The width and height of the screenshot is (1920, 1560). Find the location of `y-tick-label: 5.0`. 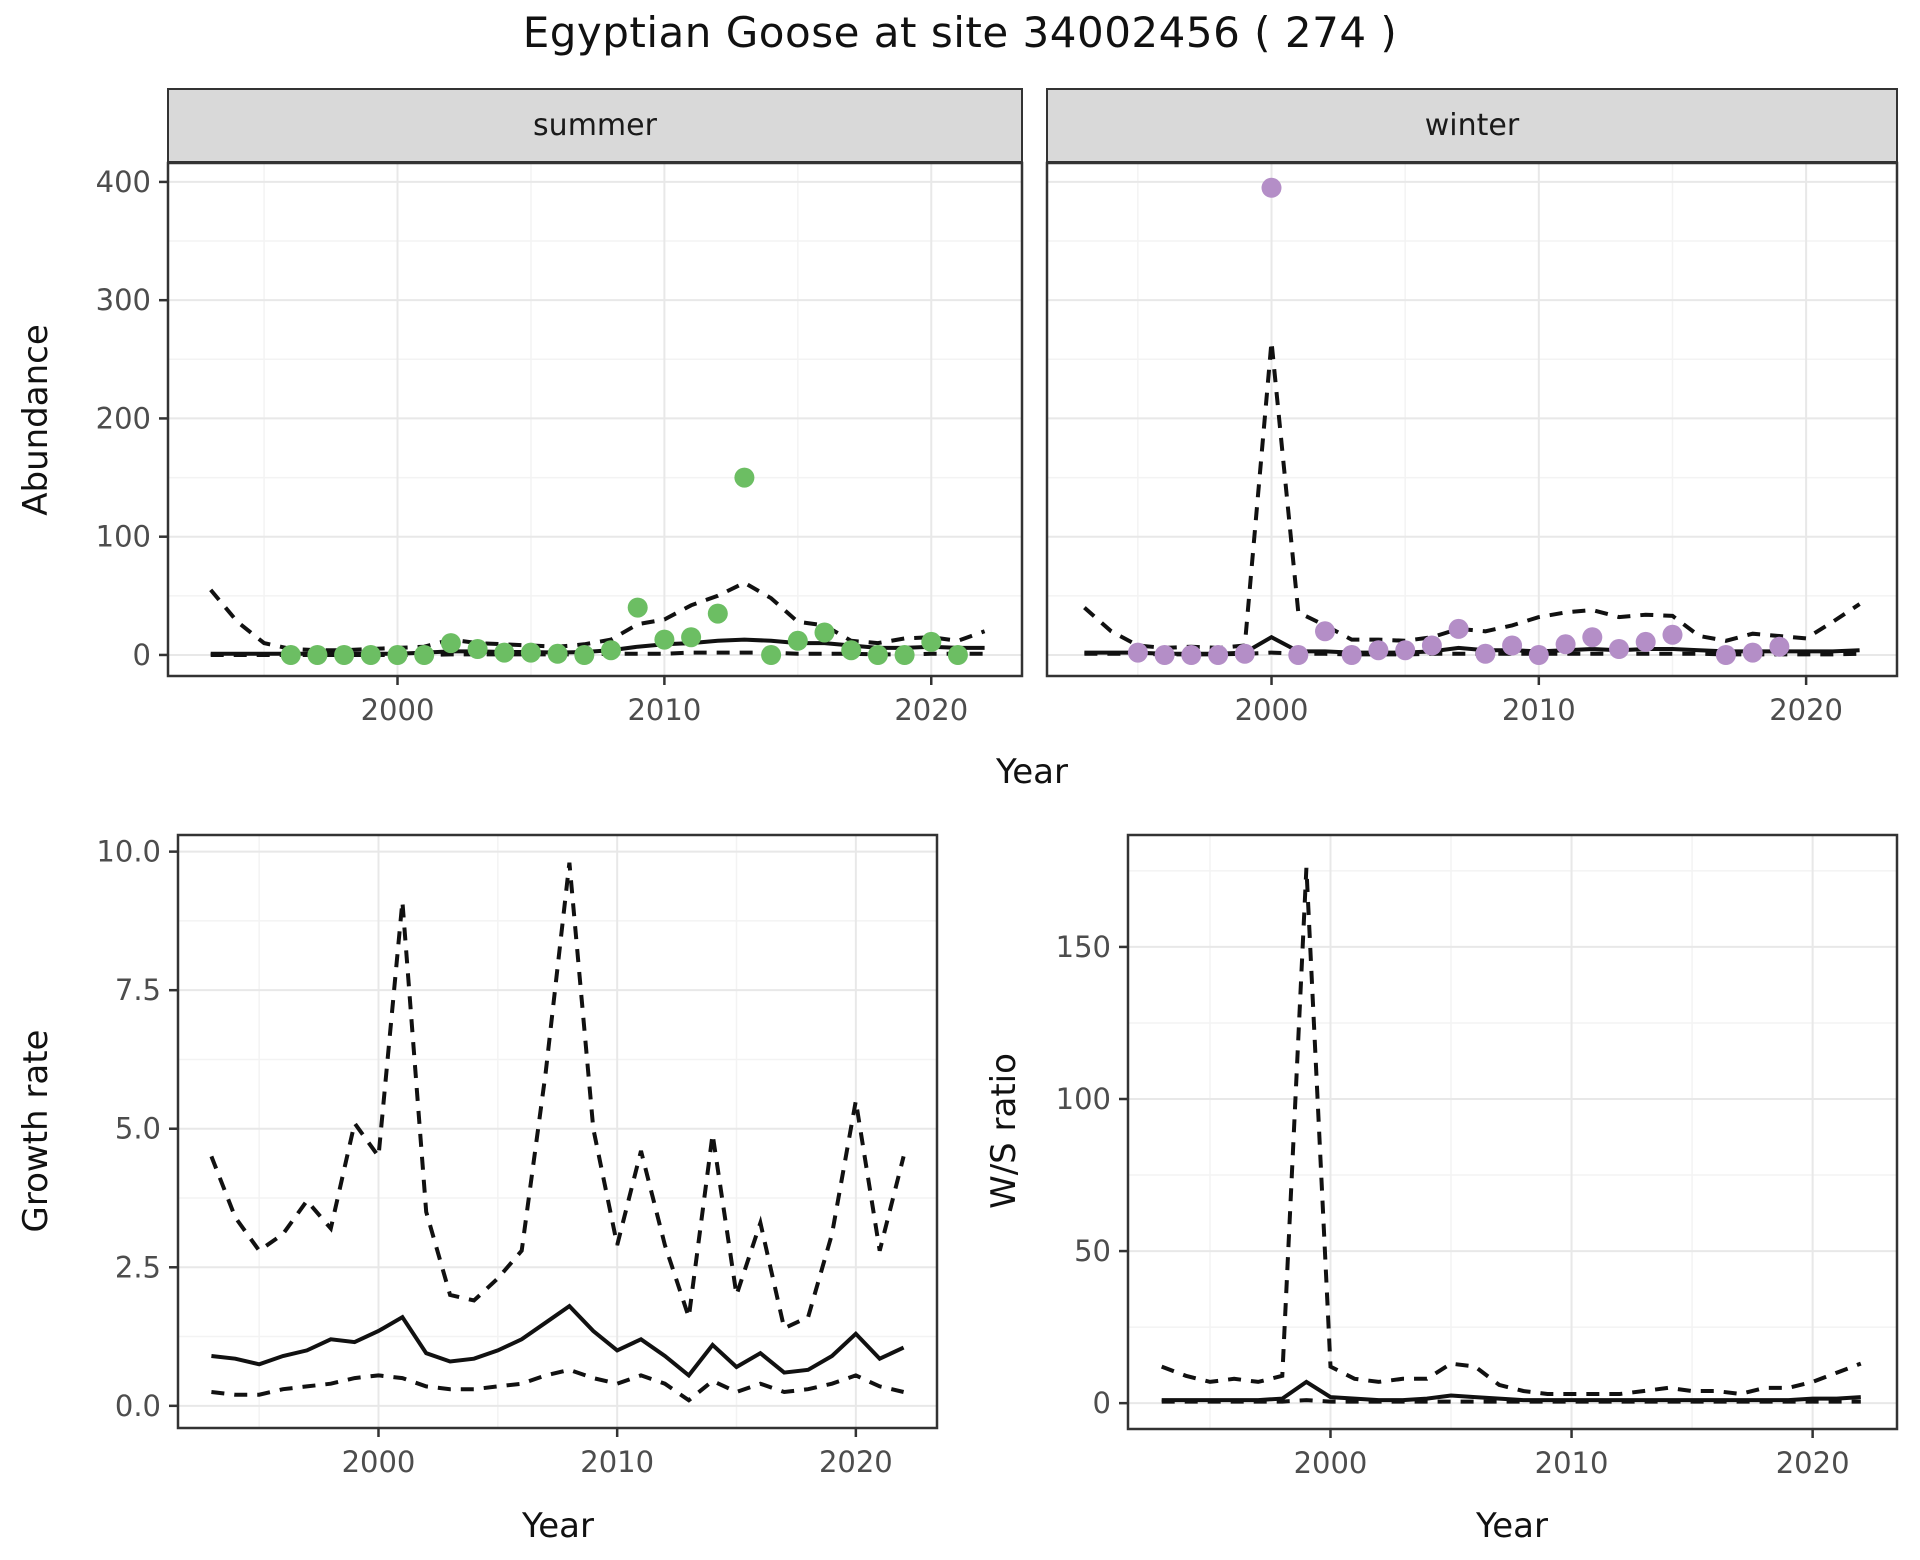

y-tick-label: 5.0 is located at coordinates (138, 1129).